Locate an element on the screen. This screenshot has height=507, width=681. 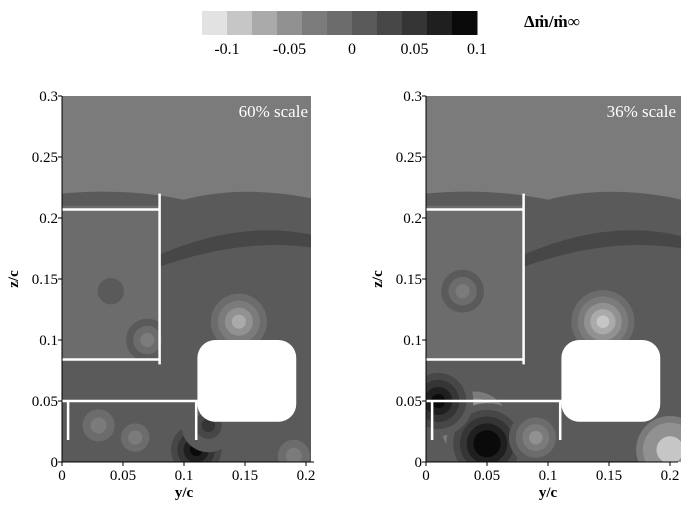
colorbar-tick-label: 0.1 is located at coordinates (477, 49).